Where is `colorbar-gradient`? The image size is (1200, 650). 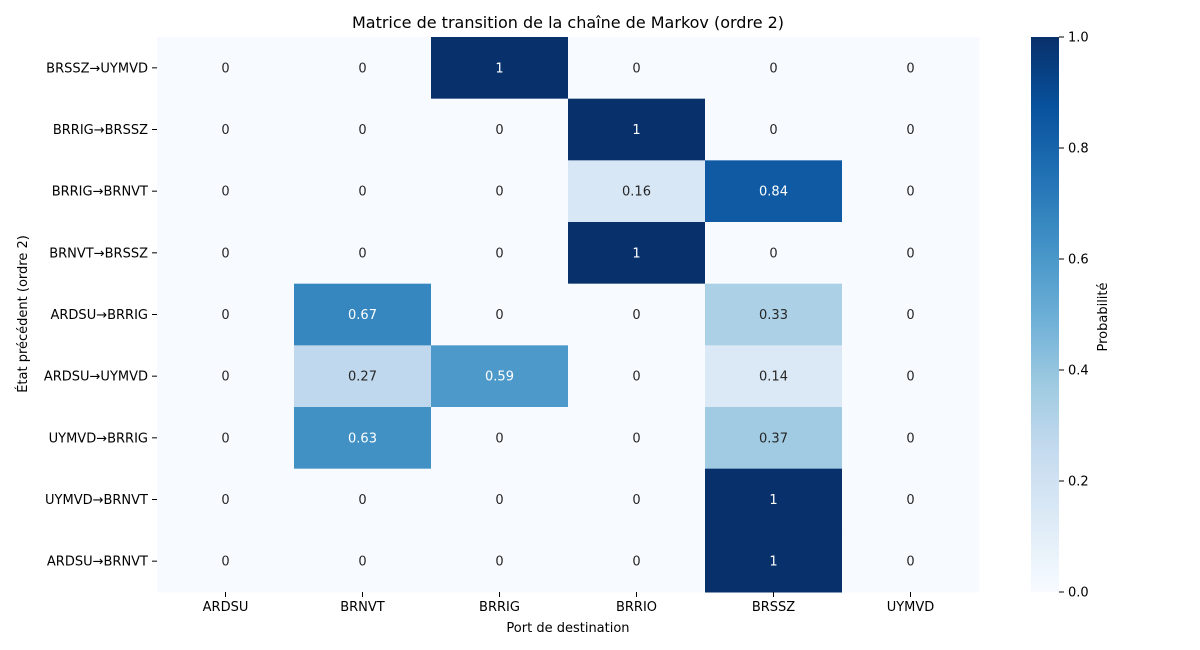 colorbar-gradient is located at coordinates (1045, 314).